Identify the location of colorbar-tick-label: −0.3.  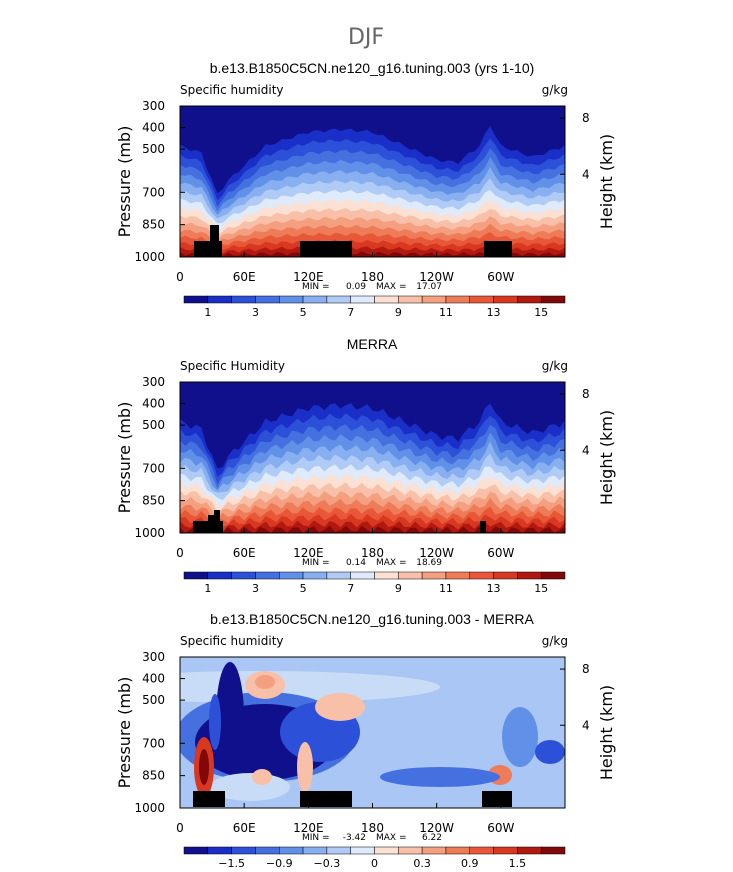
(327, 863).